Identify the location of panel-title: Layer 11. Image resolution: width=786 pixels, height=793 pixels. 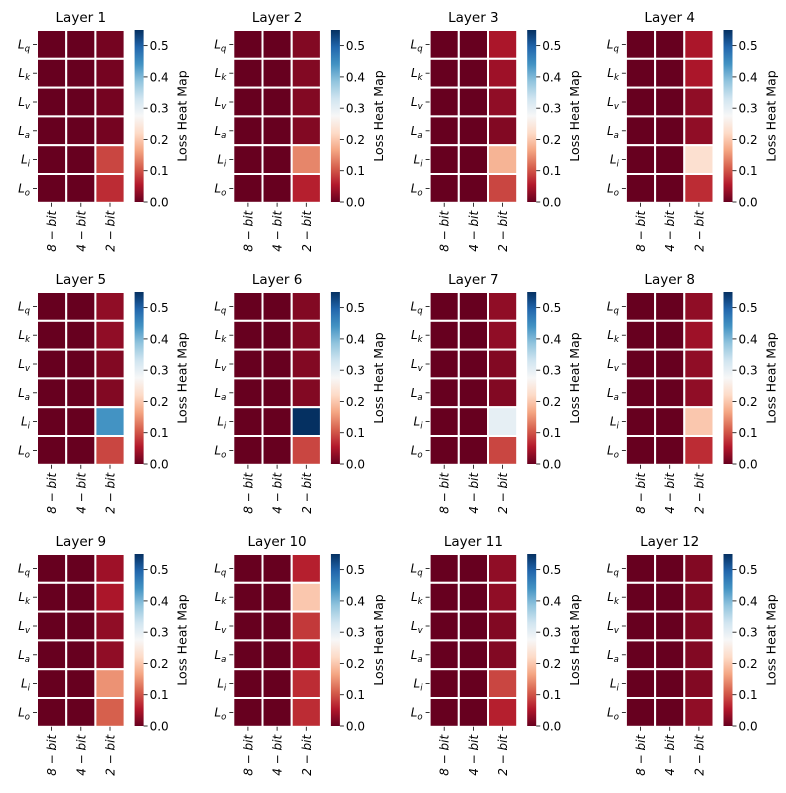
(473, 542).